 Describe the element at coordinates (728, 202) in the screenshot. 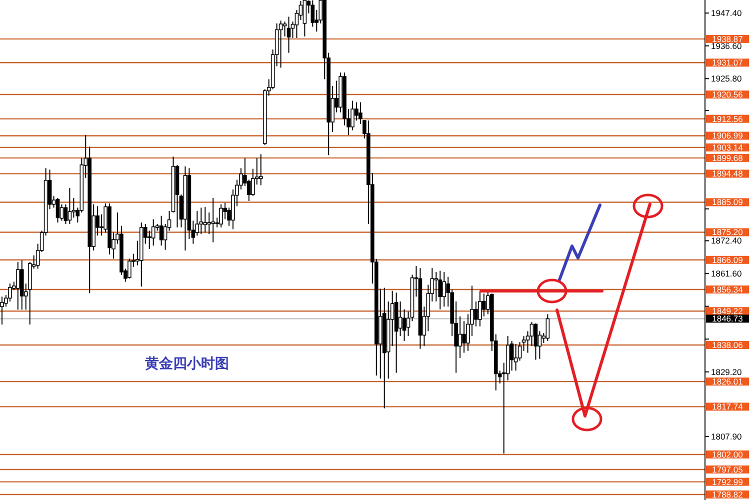

I see `ref-line-label: 1885.09` at that location.